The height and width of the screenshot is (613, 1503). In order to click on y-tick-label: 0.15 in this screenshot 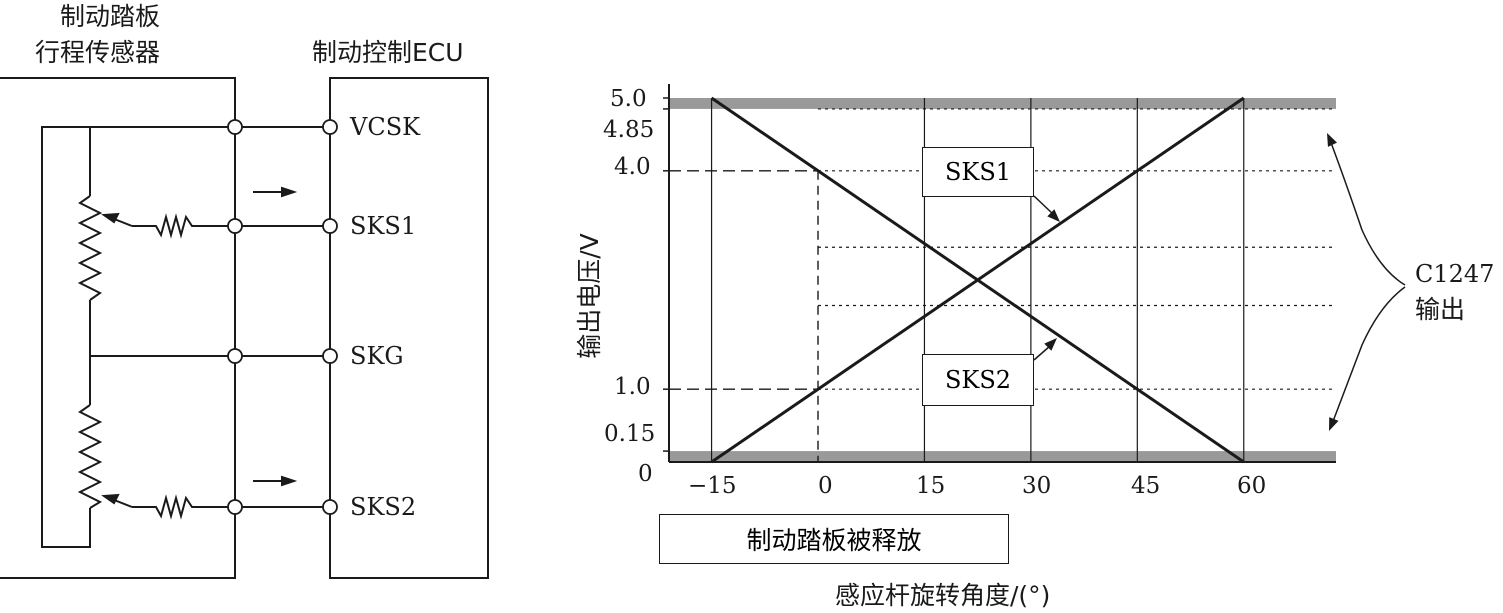, I will do `click(630, 434)`.